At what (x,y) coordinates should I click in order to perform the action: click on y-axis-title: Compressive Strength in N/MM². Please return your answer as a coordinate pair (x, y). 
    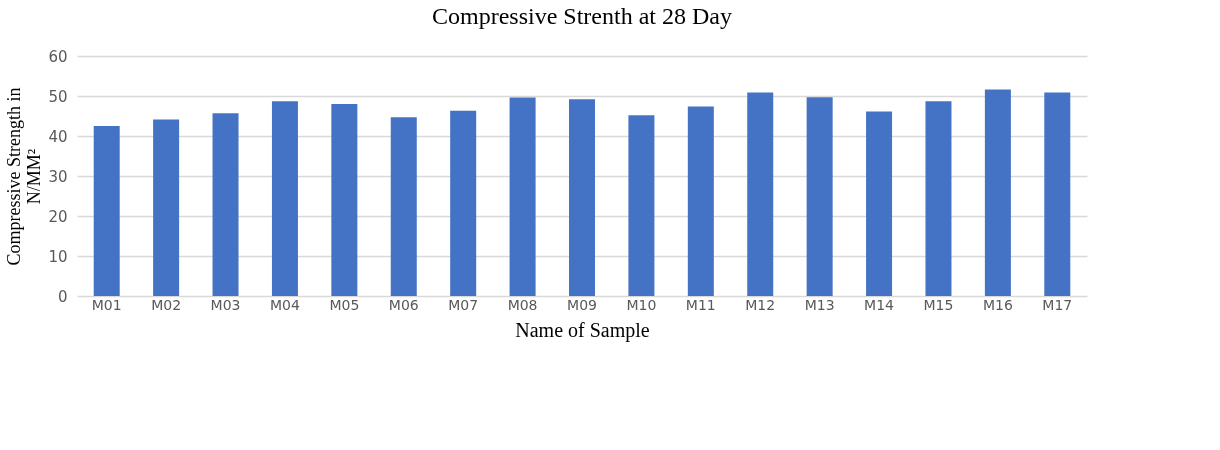
    Looking at the image, I should click on (24, 176).